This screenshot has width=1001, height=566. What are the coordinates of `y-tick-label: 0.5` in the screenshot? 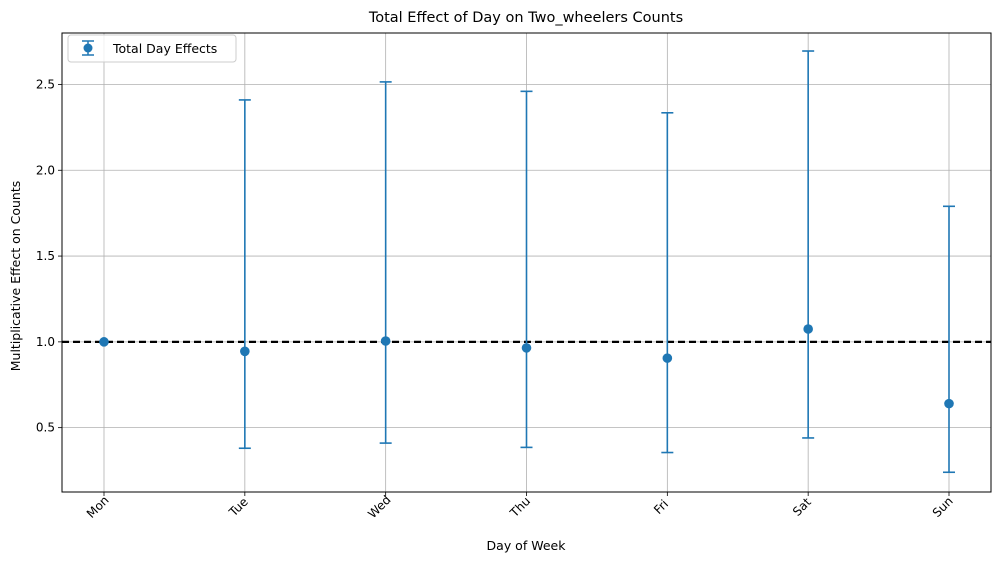 It's located at (45, 428).